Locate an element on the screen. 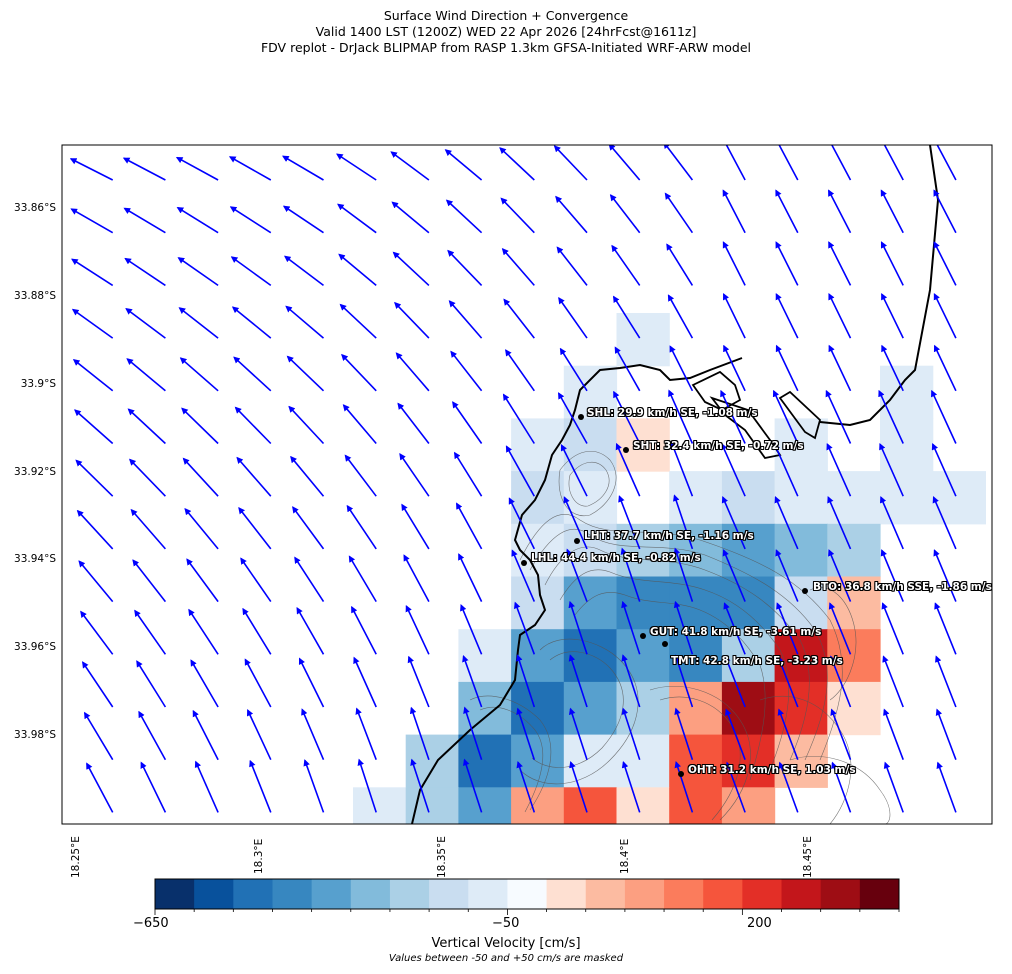  station-label-tmt: TMT: 42.8 km/h SE, -3.23 m/s is located at coordinates (757, 661).